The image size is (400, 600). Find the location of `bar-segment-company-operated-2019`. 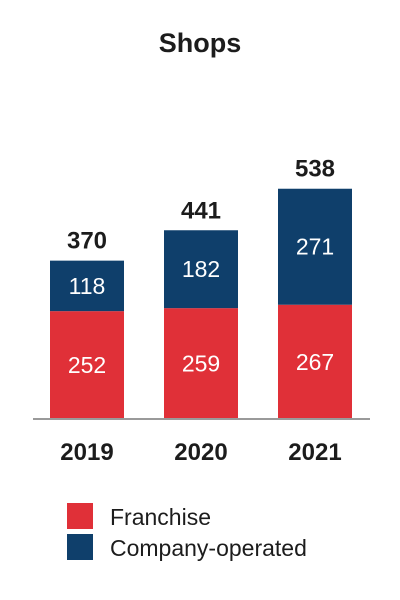

bar-segment-company-operated-2019 is located at coordinates (87, 286).